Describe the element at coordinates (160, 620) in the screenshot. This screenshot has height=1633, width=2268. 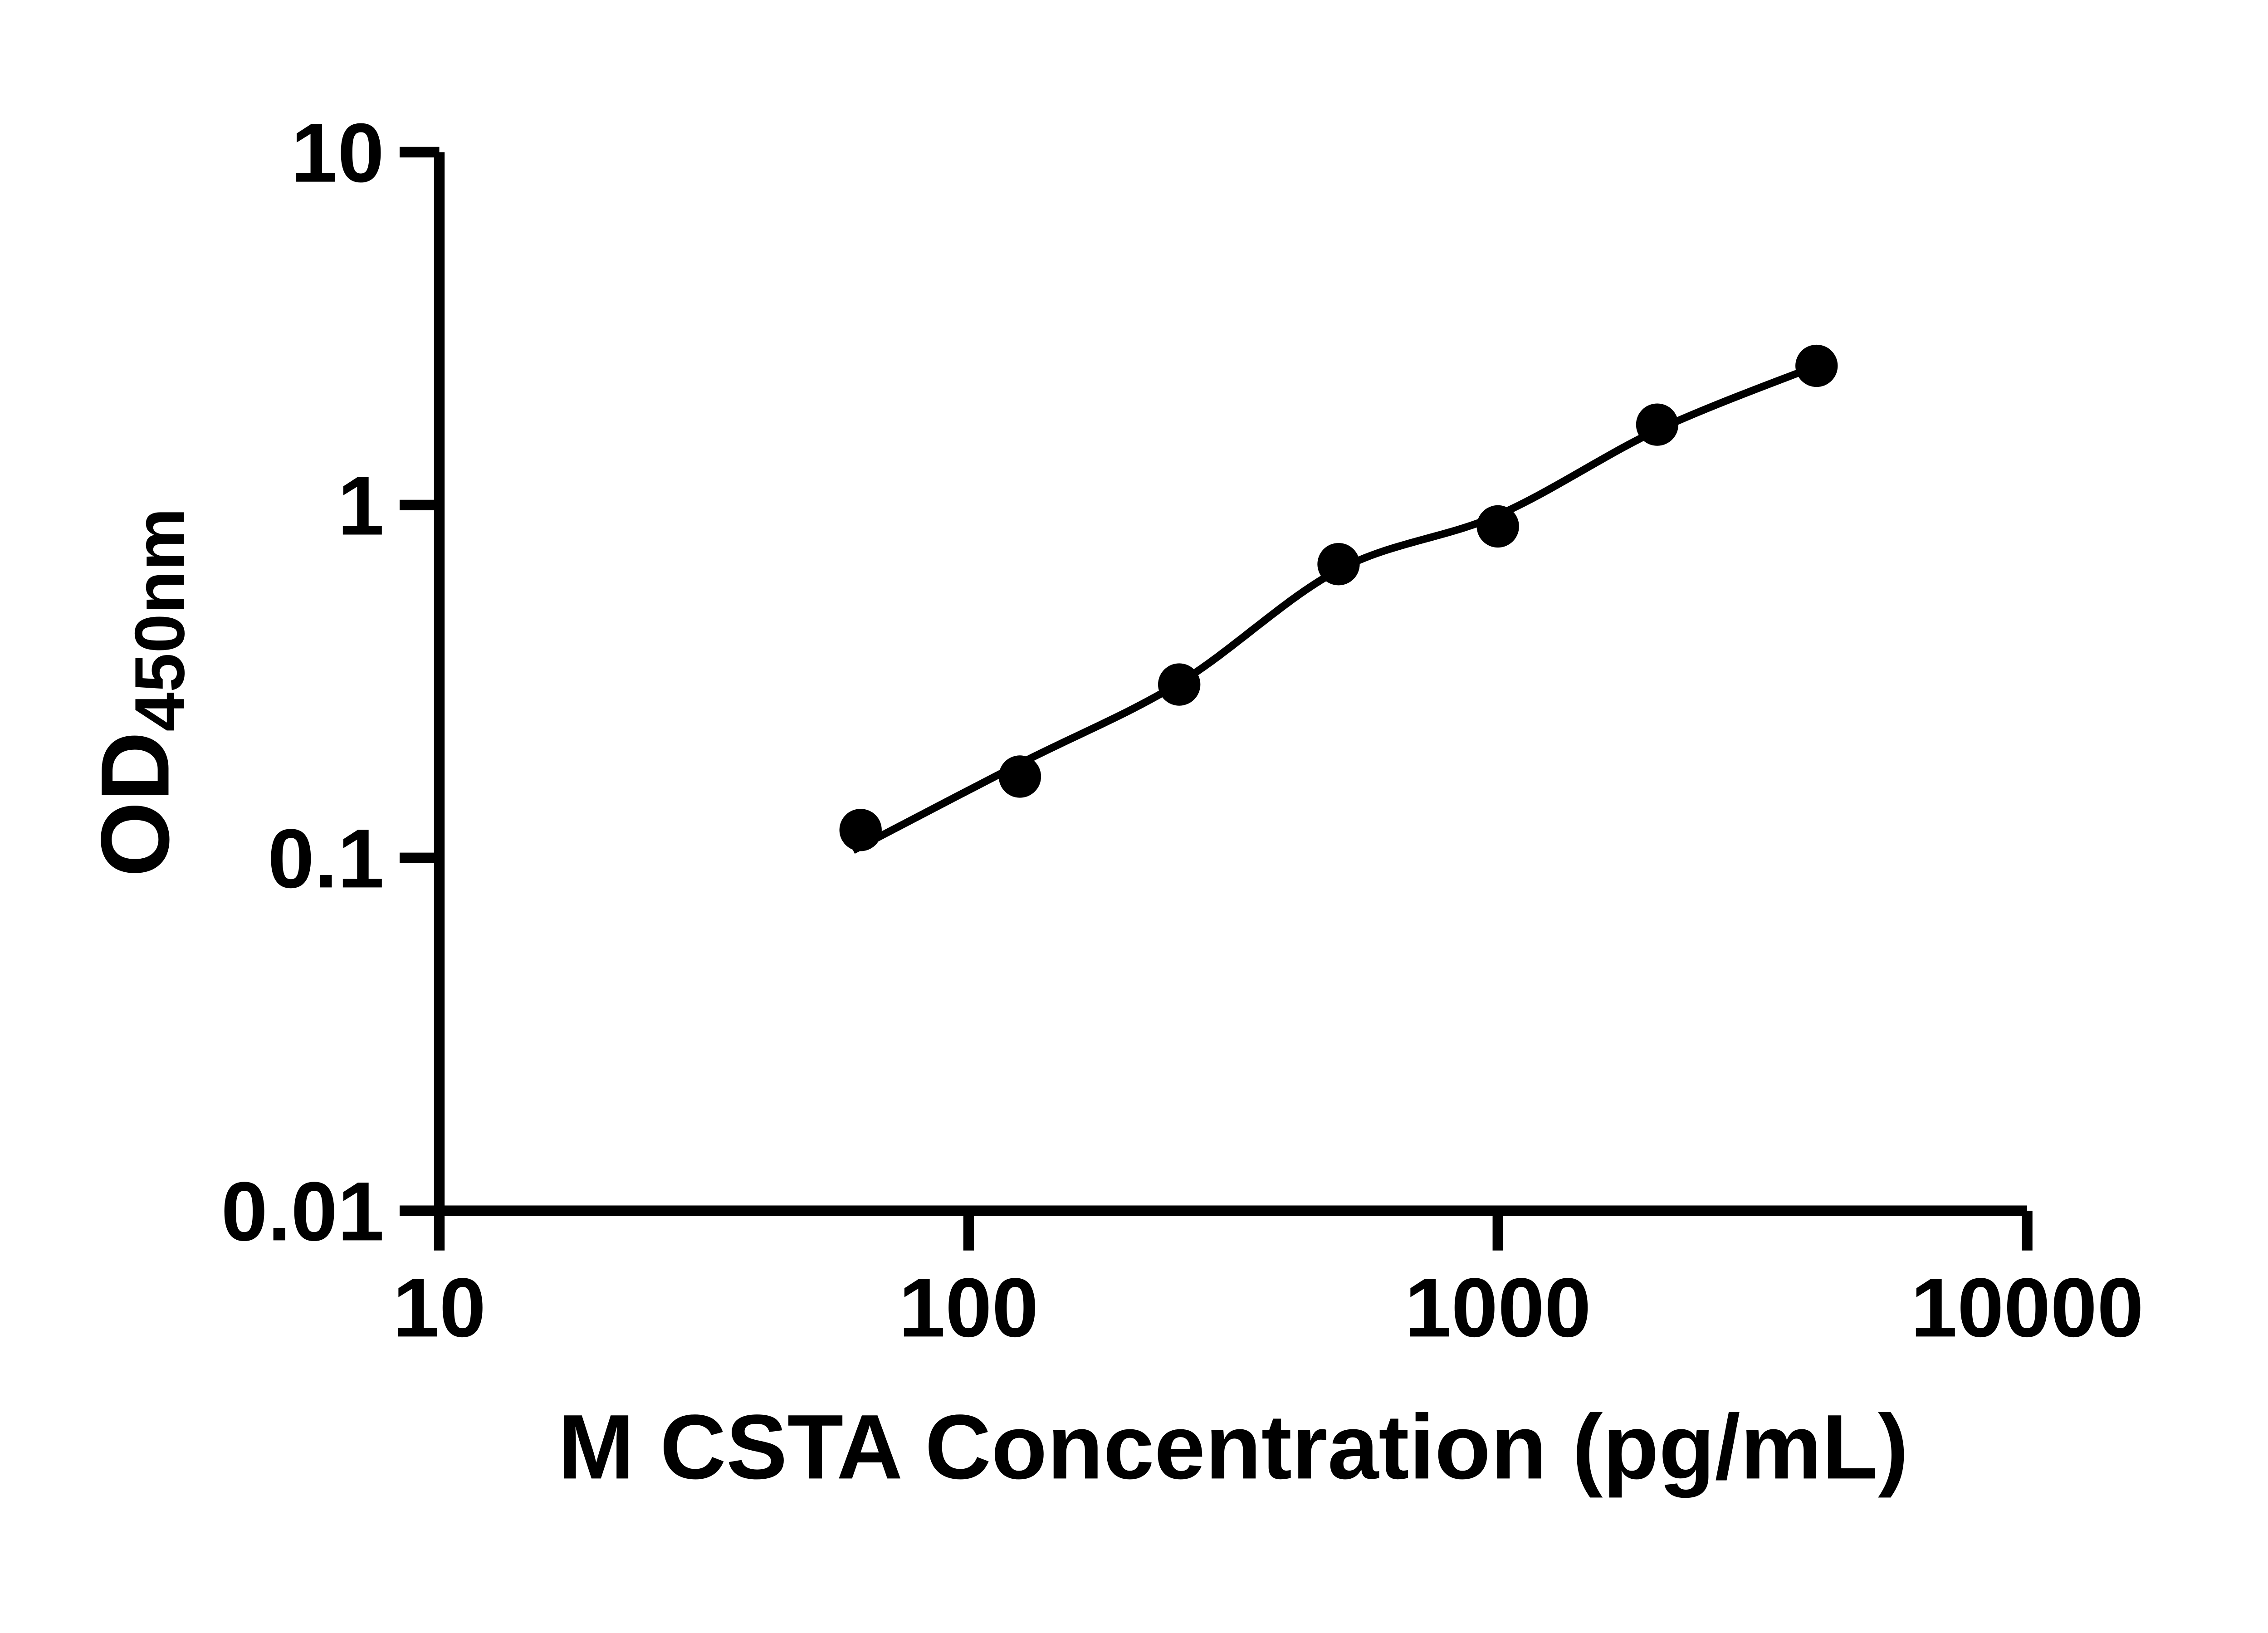
I see `y-axis-title-subscript: 450nm` at that location.